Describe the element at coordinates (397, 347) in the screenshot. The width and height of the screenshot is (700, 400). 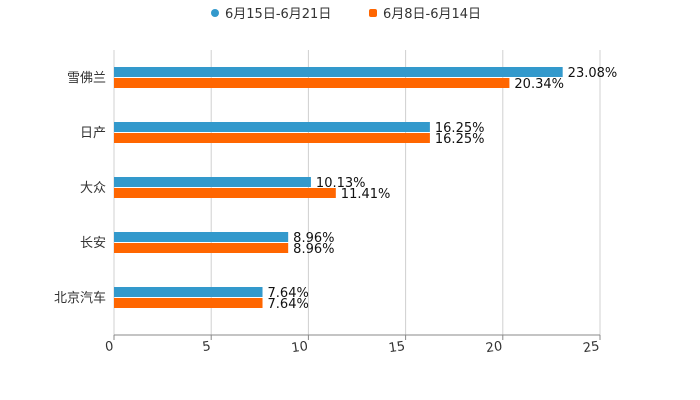
I see `x-tick-label: 15` at that location.